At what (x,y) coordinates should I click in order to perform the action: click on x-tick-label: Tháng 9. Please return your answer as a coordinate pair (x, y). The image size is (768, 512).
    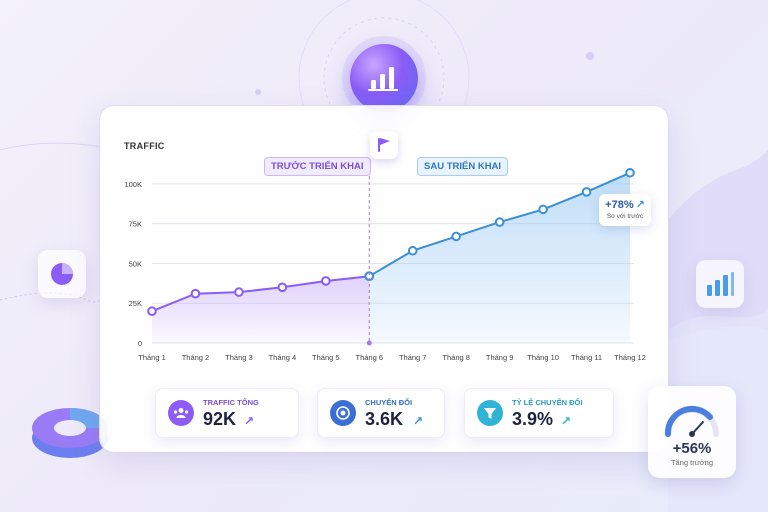
    Looking at the image, I should click on (500, 357).